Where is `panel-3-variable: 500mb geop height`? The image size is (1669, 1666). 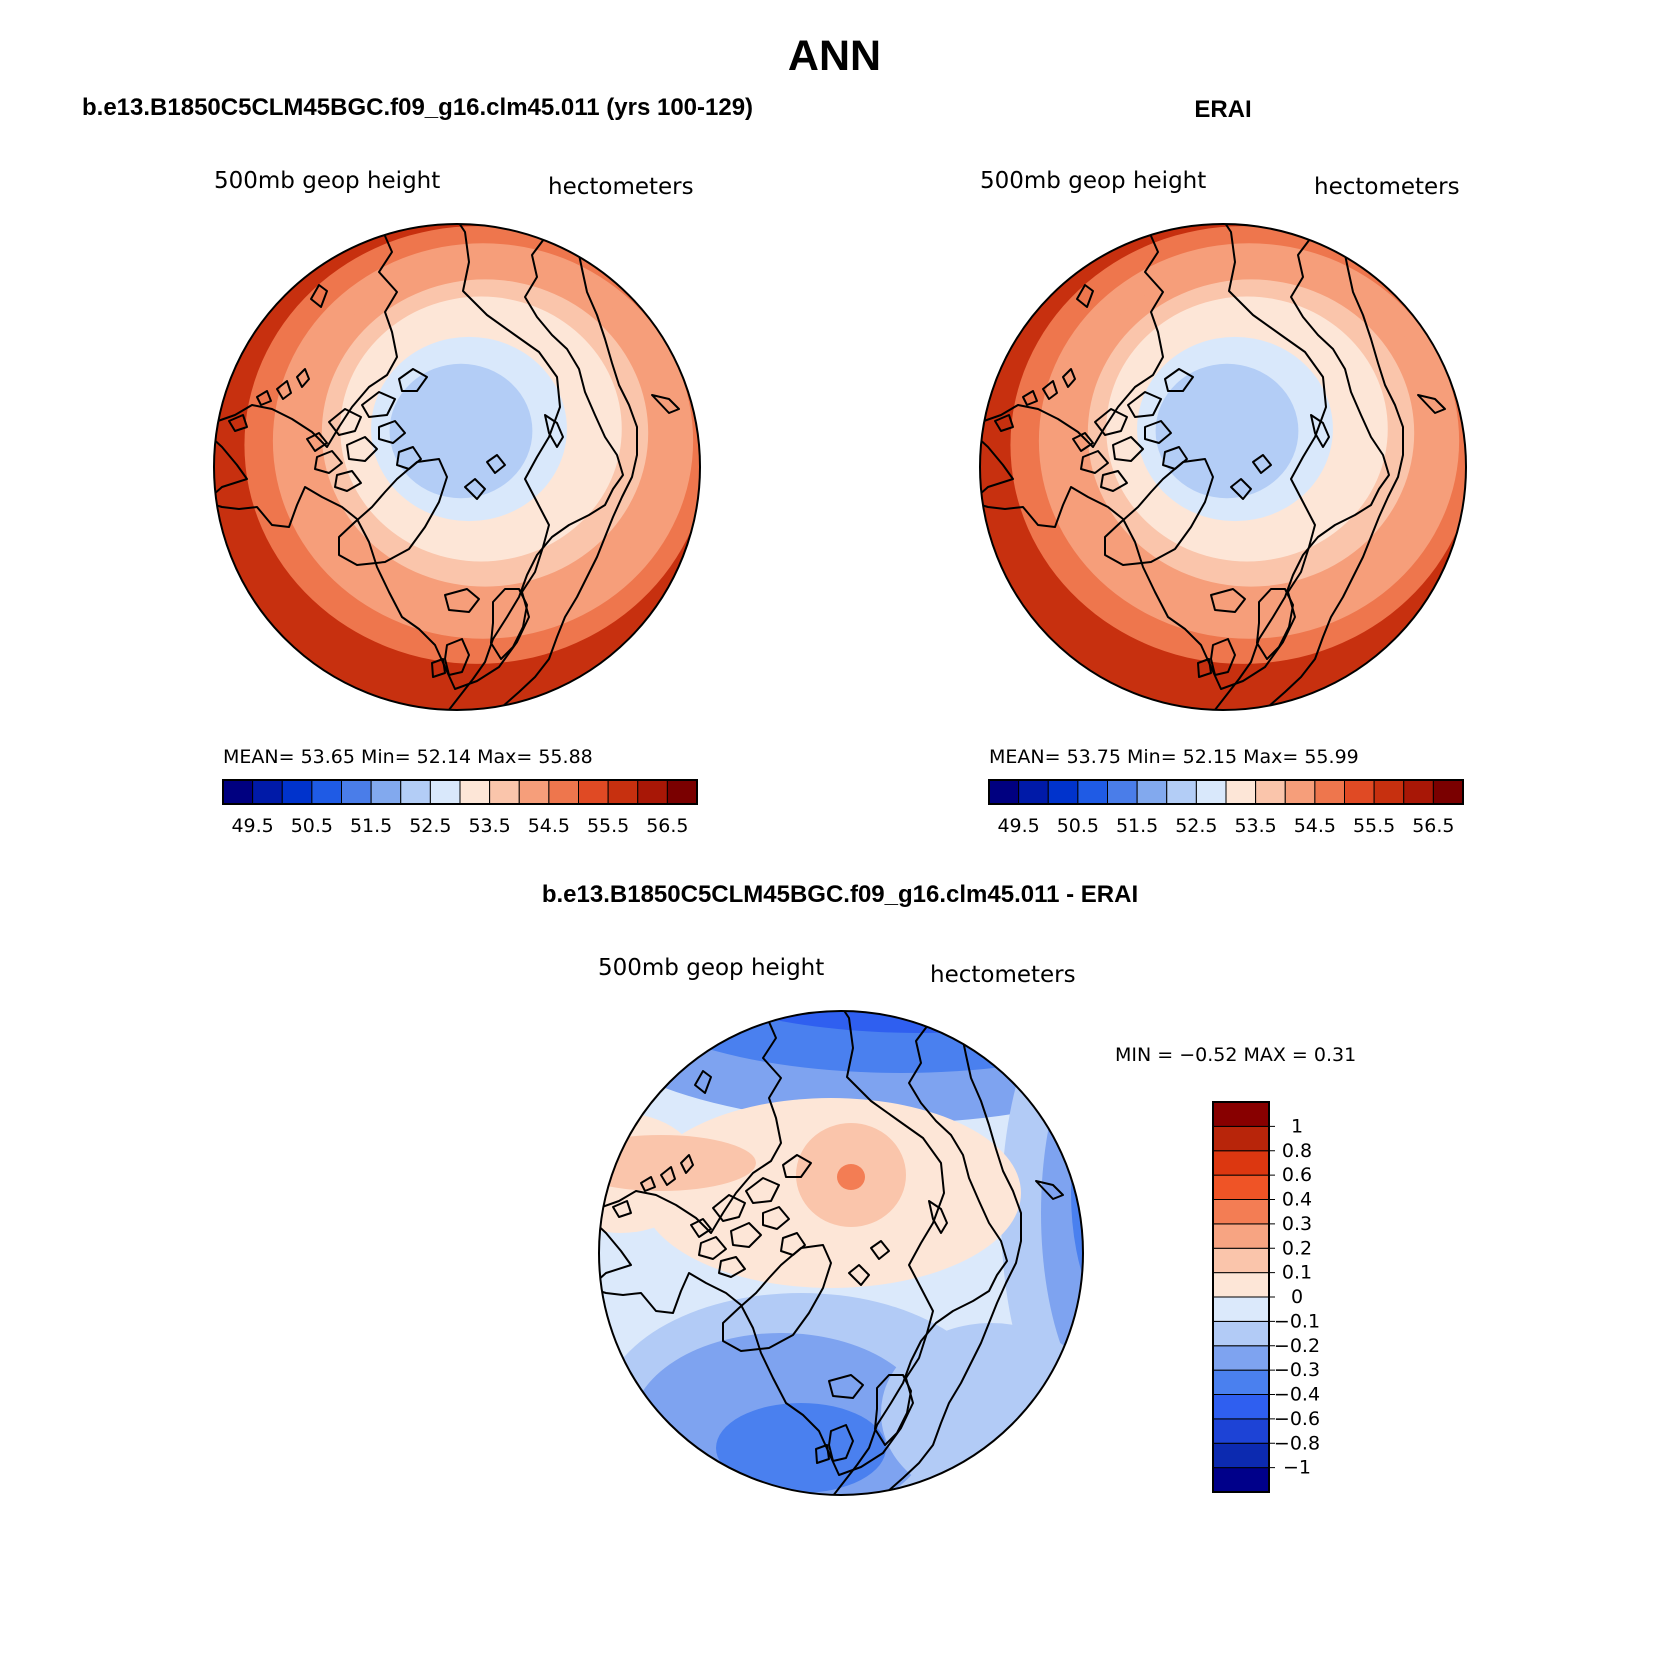 panel-3-variable: 500mb geop height is located at coordinates (711, 968).